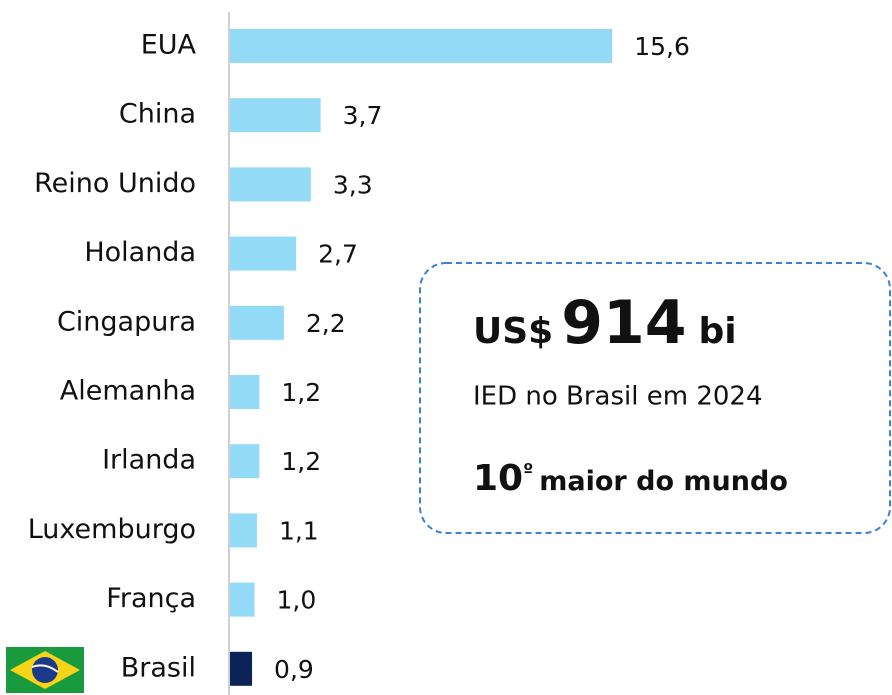  What do you see at coordinates (498, 478) in the screenshot?
I see `rank-number: 10` at bounding box center [498, 478].